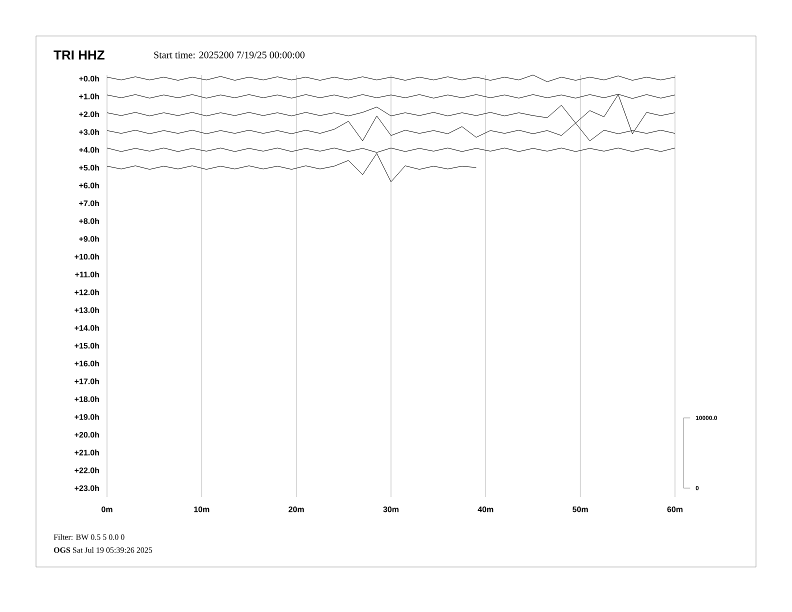 The image size is (792, 612). What do you see at coordinates (580, 509) in the screenshot?
I see `x-tick-label: 50m` at bounding box center [580, 509].